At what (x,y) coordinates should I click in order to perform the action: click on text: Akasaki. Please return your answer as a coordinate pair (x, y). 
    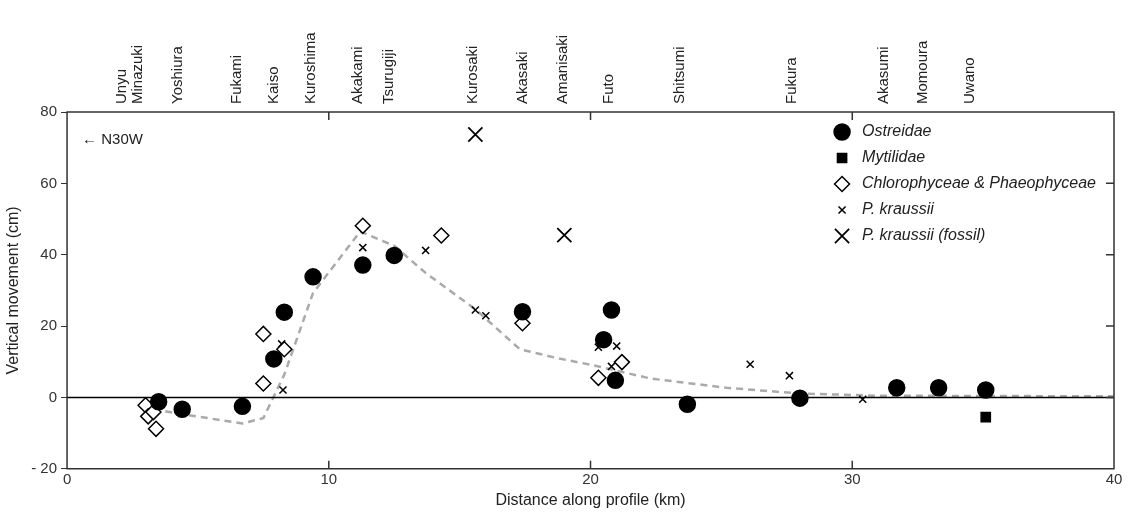
    Looking at the image, I should click on (521, 77).